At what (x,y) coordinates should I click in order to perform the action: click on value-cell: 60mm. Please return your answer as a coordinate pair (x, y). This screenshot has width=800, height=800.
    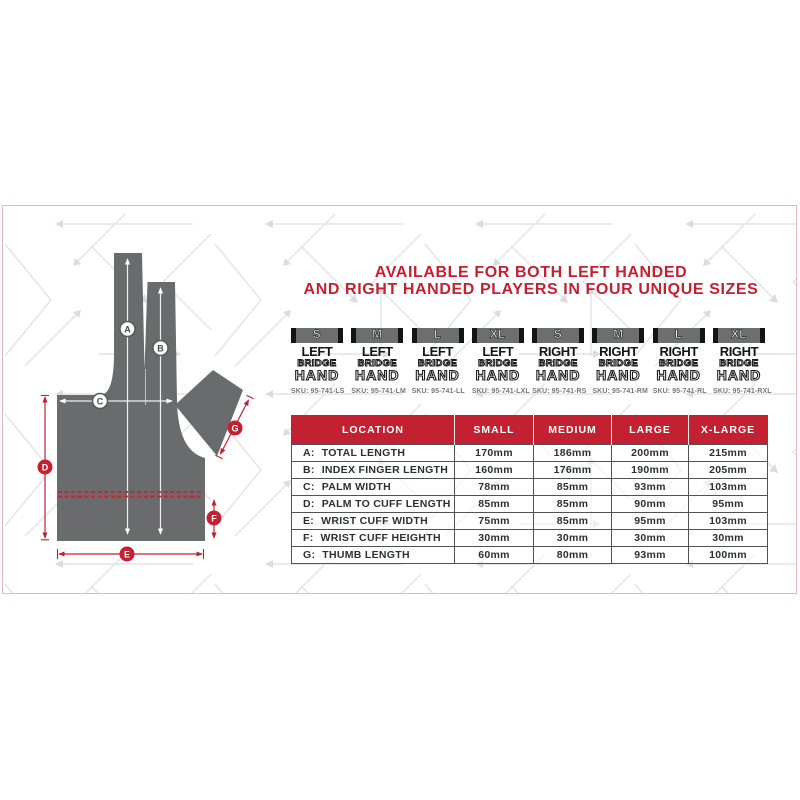
    Looking at the image, I should click on (494, 555).